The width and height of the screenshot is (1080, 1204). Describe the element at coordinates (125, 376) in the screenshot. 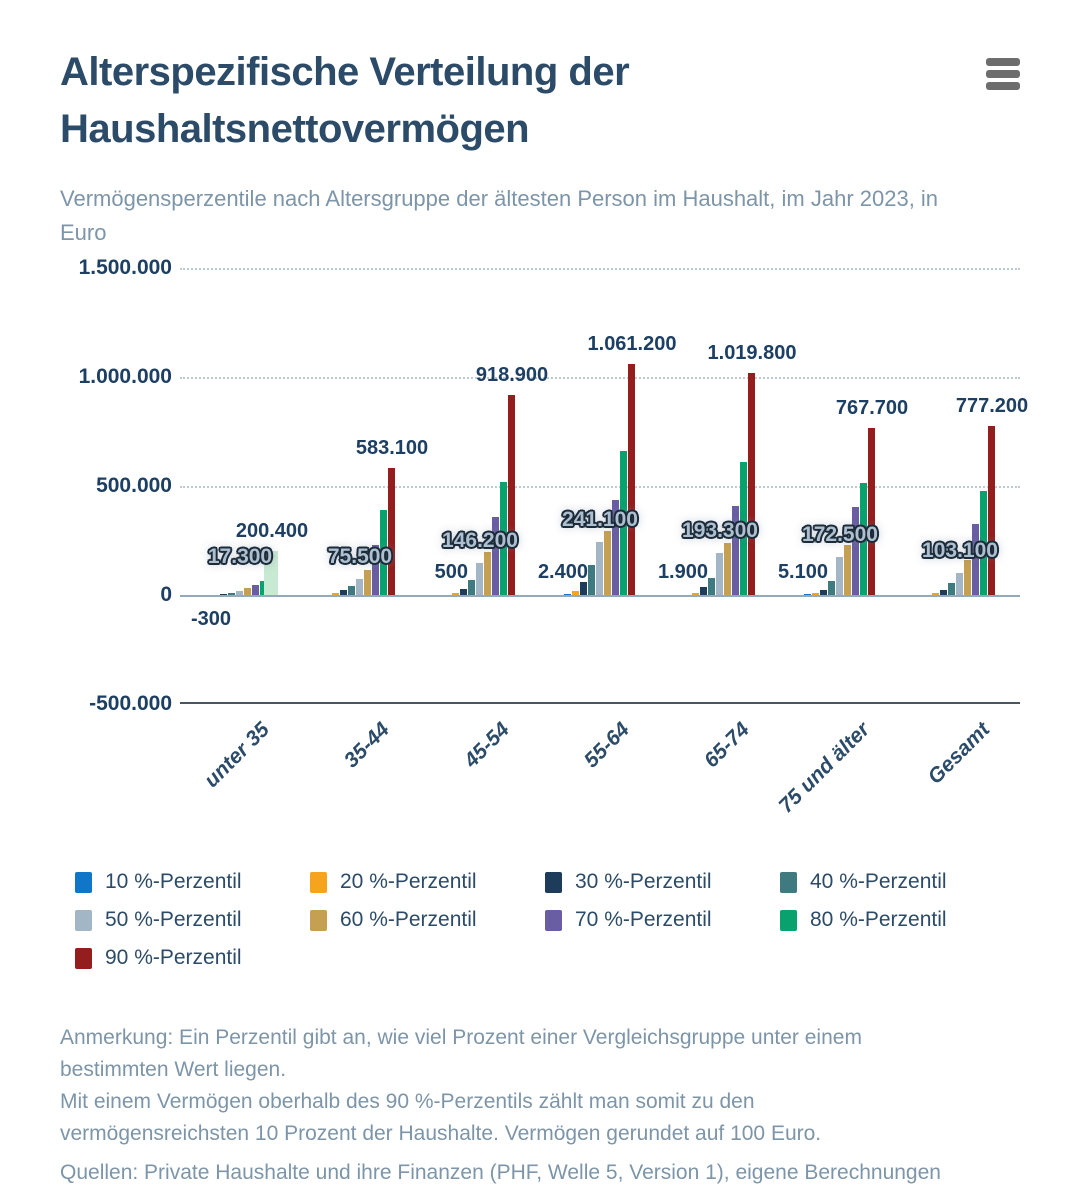

I see `y-tick-label: 1.000.000` at that location.